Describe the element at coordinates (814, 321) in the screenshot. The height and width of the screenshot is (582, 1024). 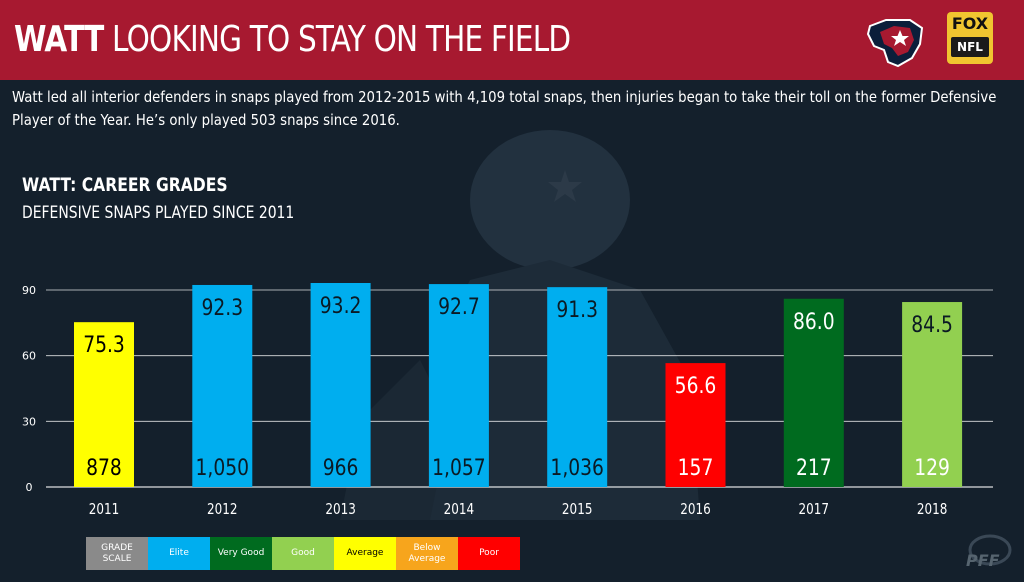
I see `grade-label: 86.0` at that location.